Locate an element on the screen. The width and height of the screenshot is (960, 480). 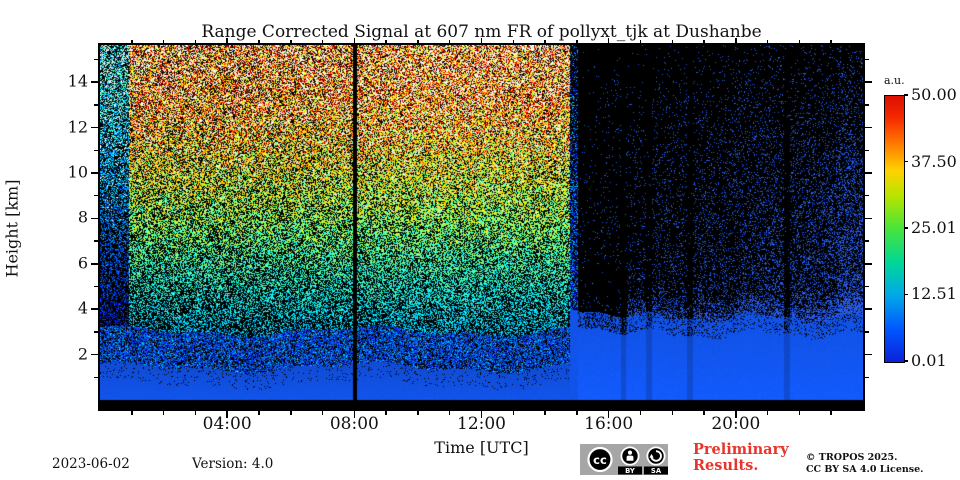
colorbar-tick-label: 0.01 is located at coordinates (929, 361).